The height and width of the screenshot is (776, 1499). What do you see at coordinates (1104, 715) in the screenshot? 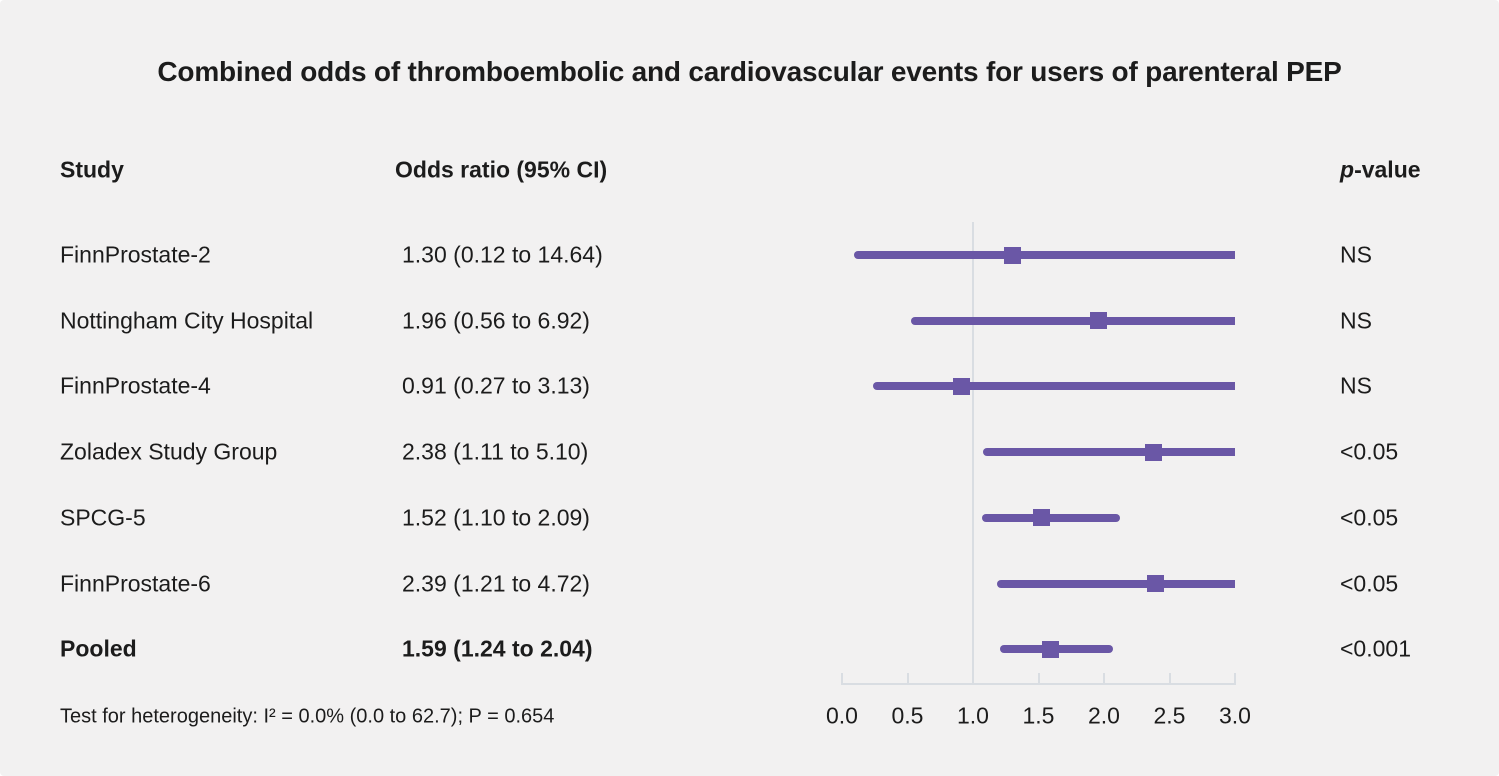
I see `axis-tick-label: 2.0` at bounding box center [1104, 715].